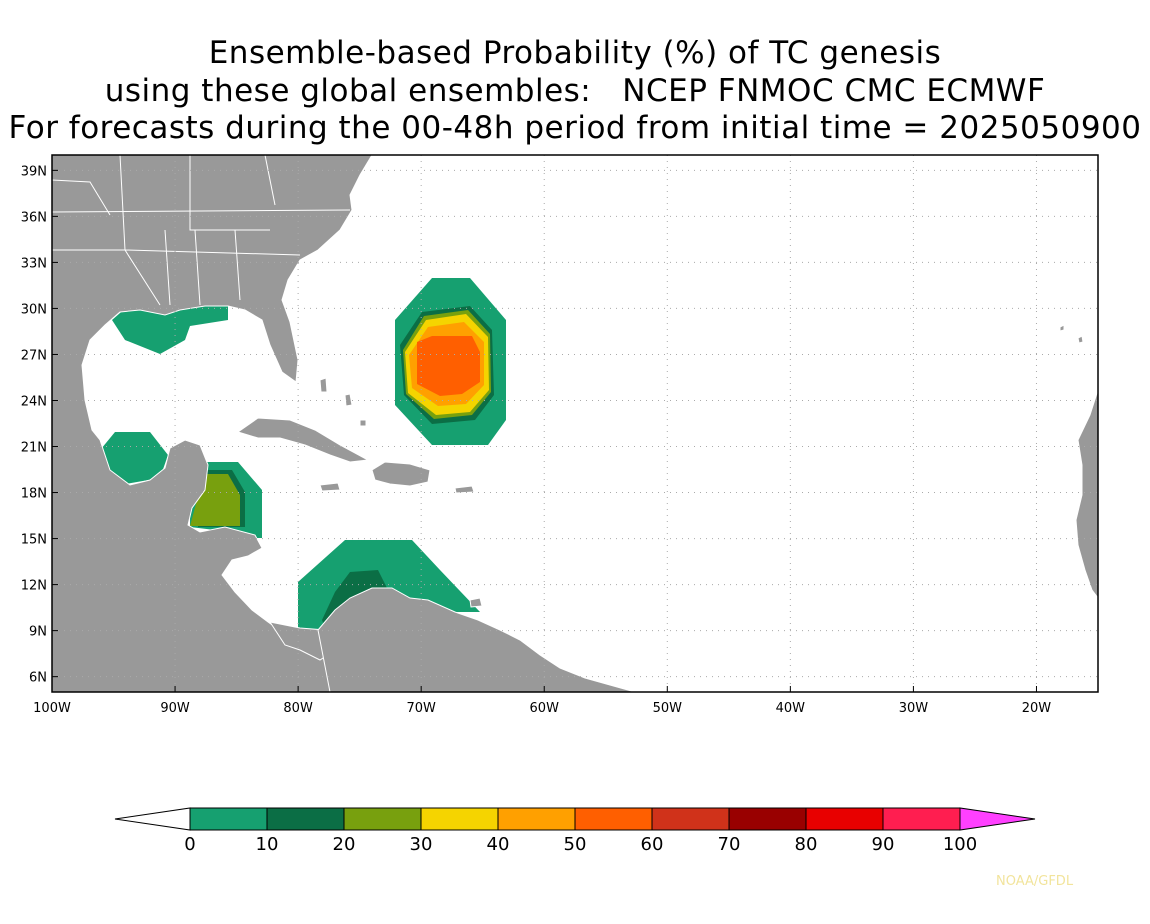 The image size is (1150, 924). What do you see at coordinates (791, 708) in the screenshot?
I see `lon-tick-label: 40W` at bounding box center [791, 708].